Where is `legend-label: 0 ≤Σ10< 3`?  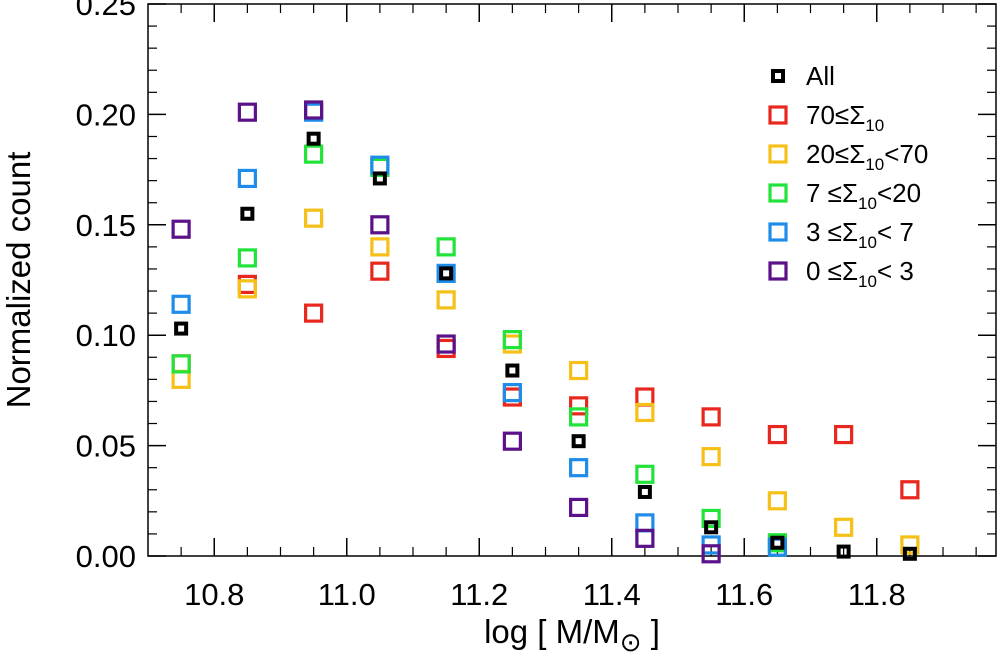 legend-label: 0 ≤Σ10< 3 is located at coordinates (860, 273).